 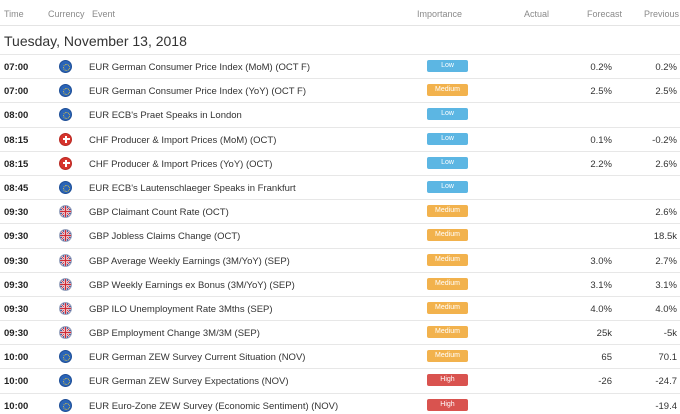 I want to click on row-previous: -0.2%, so click(x=664, y=140).